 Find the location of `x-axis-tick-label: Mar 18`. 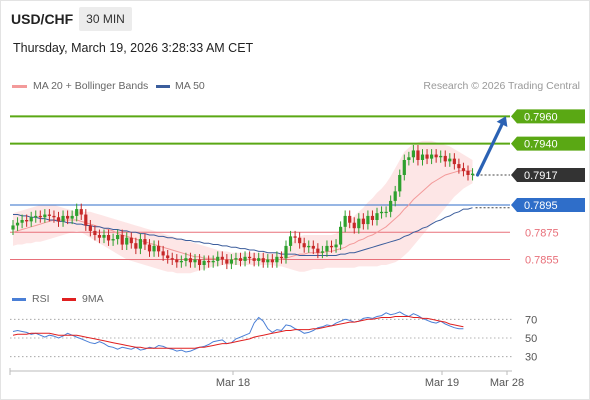

x-axis-tick-label: Mar 18 is located at coordinates (233, 383).